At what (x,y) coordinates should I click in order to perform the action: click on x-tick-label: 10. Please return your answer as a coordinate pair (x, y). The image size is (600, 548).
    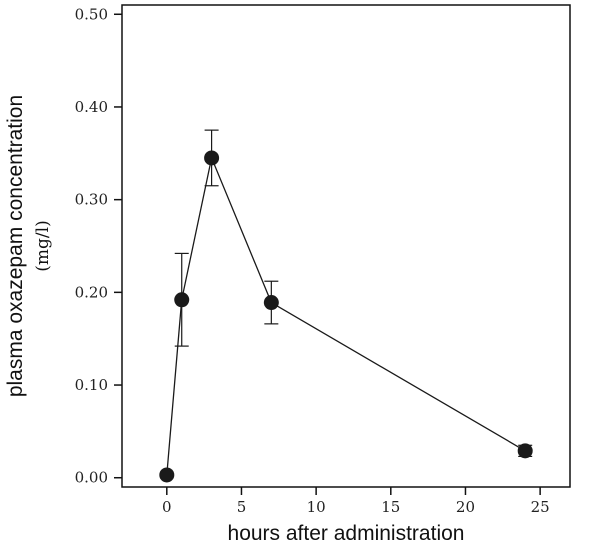
    Looking at the image, I should click on (316, 507).